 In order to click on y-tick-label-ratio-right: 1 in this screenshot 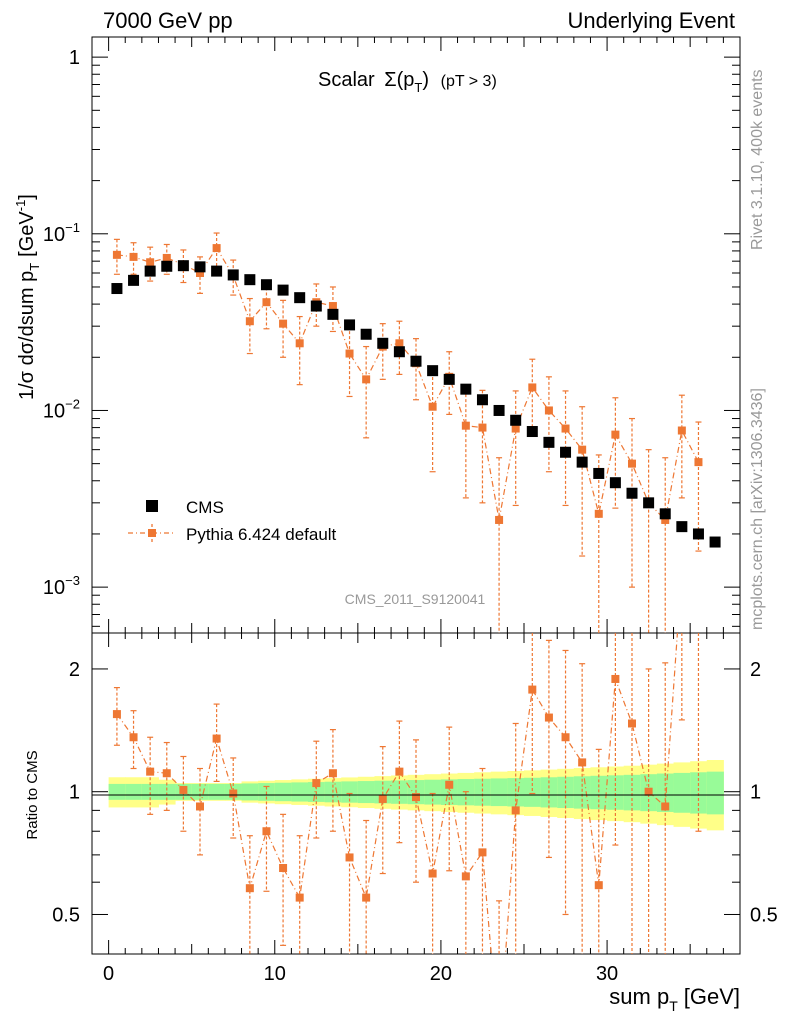, I will do `click(755, 793)`.